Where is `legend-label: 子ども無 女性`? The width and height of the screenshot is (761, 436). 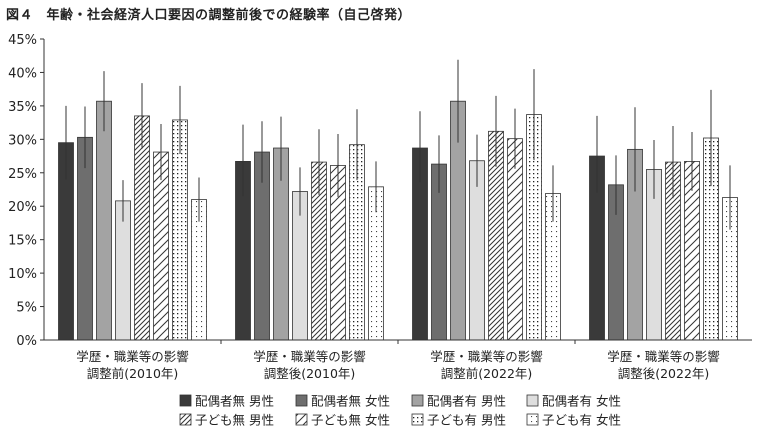 legend-label: 子ども無 女性 is located at coordinates (350, 420).